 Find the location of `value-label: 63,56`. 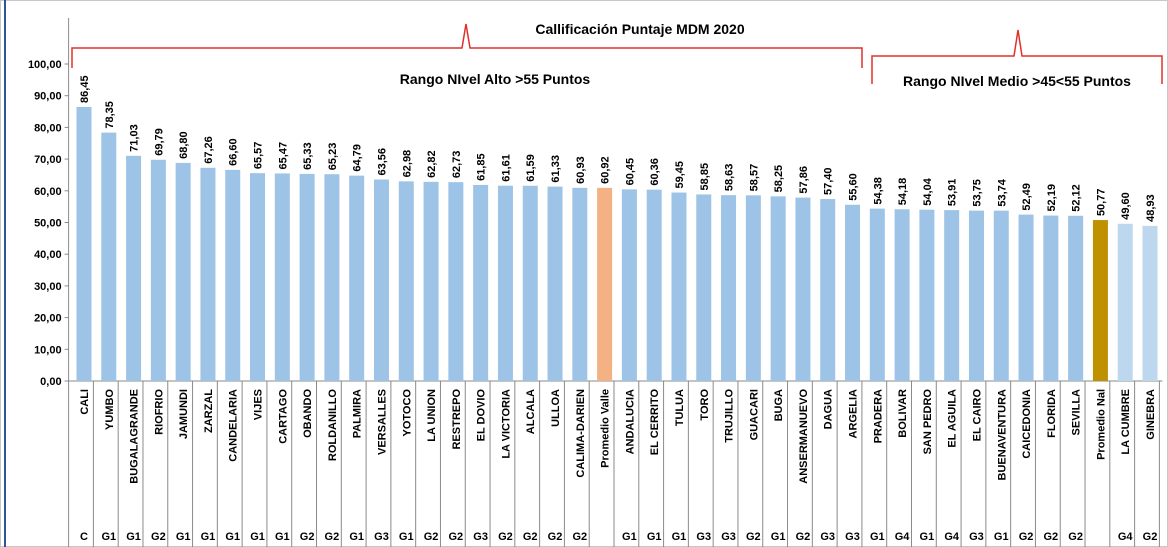

value-label: 63,56 is located at coordinates (382, 162).